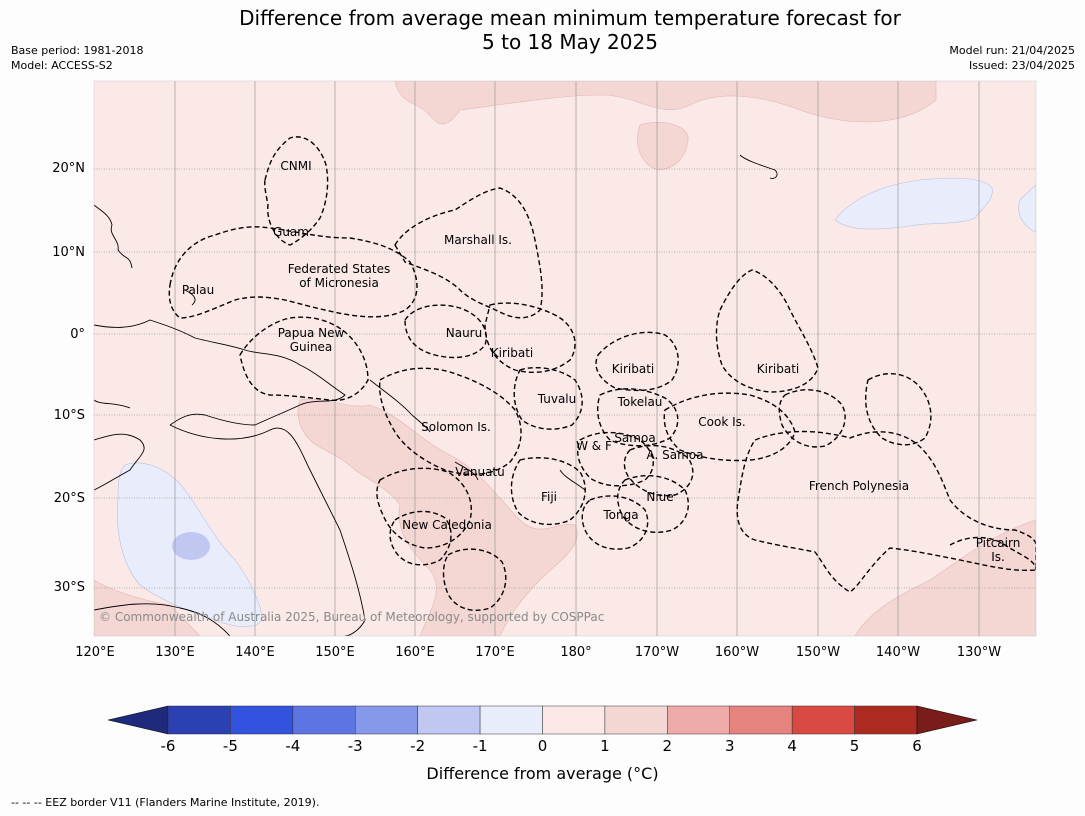 Image resolution: width=1085 pixels, height=816 pixels. What do you see at coordinates (659, 497) in the screenshot?
I see `label-niue: Niue` at bounding box center [659, 497].